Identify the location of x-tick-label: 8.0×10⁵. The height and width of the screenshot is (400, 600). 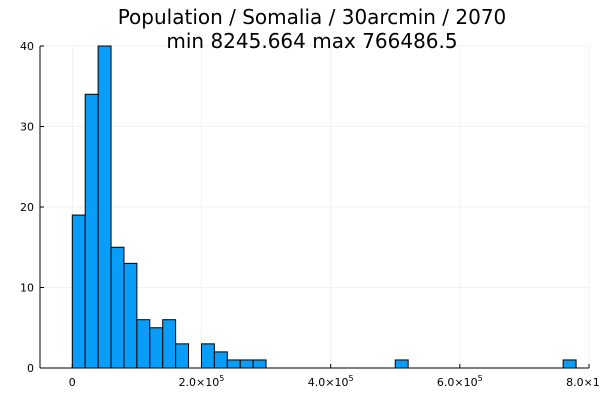
(583, 381).